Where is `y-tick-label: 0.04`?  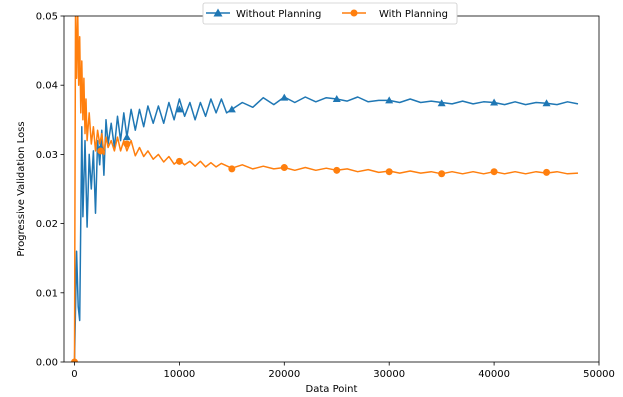 y-tick-label: 0.04 is located at coordinates (47, 86).